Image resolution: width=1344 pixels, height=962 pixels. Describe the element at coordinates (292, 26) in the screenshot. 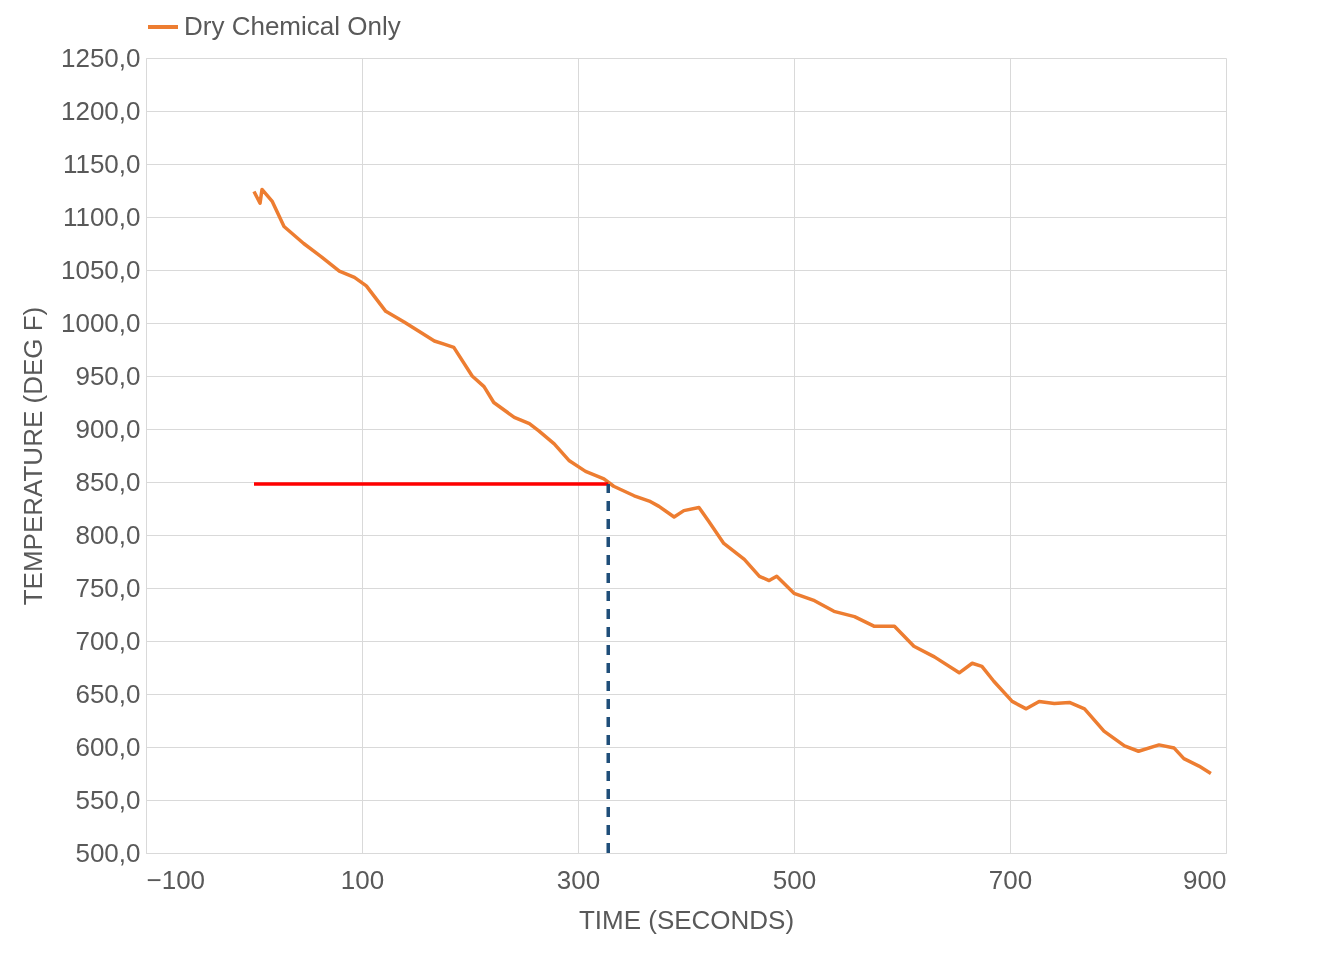

I see `legend-label: Dry Chemical Only` at that location.